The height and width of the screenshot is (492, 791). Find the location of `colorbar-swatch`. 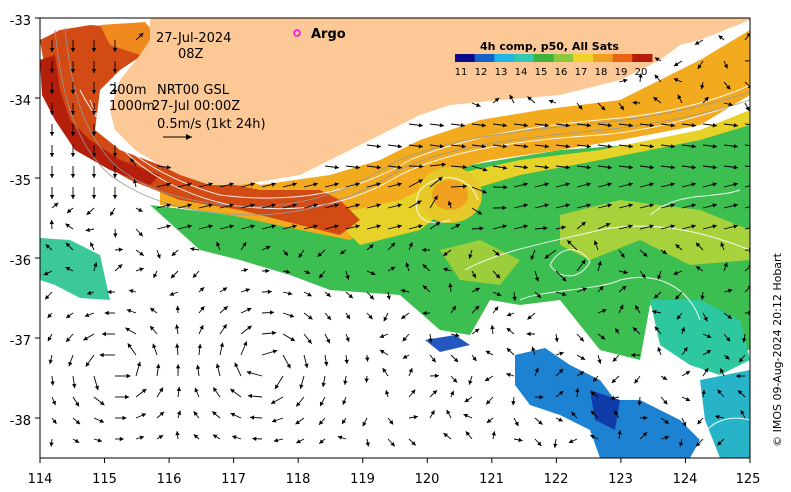

colorbar-swatch is located at coordinates (543, 58).